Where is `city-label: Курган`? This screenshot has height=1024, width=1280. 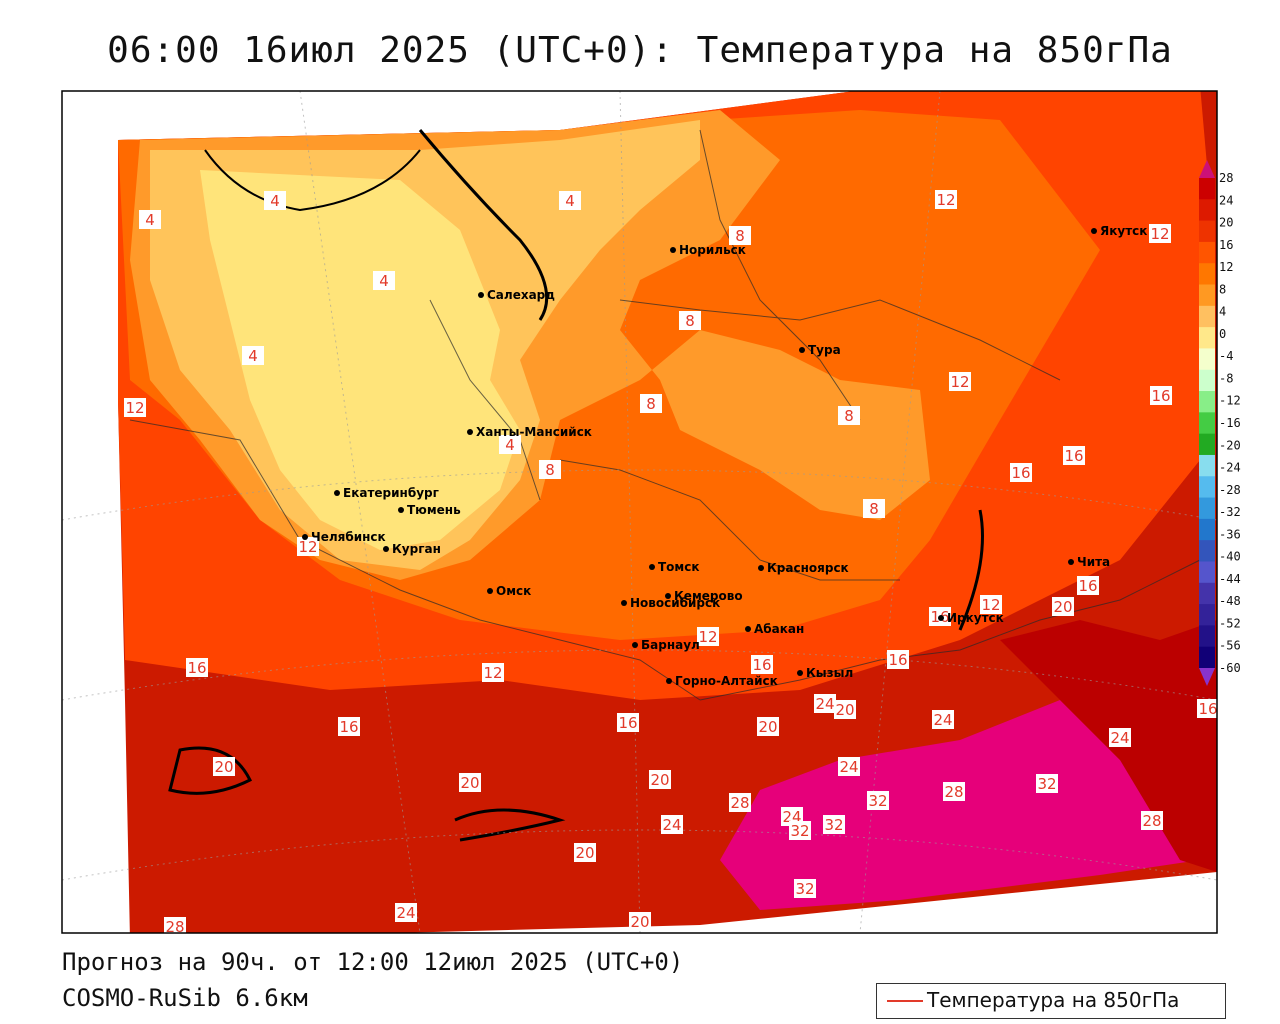
city-label: Курган is located at coordinates (416, 549).